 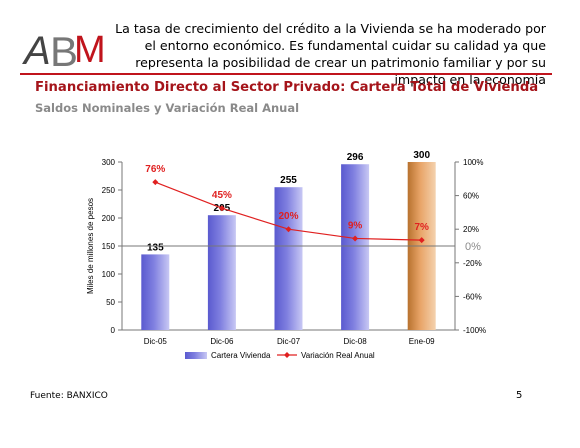 What do you see at coordinates (472, 296) in the screenshot?
I see `y2-tick-label: -60%` at bounding box center [472, 296].